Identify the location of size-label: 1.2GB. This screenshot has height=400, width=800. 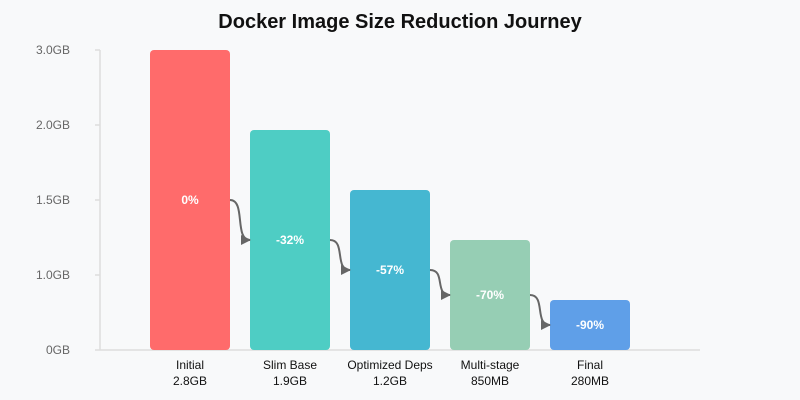
(390, 381).